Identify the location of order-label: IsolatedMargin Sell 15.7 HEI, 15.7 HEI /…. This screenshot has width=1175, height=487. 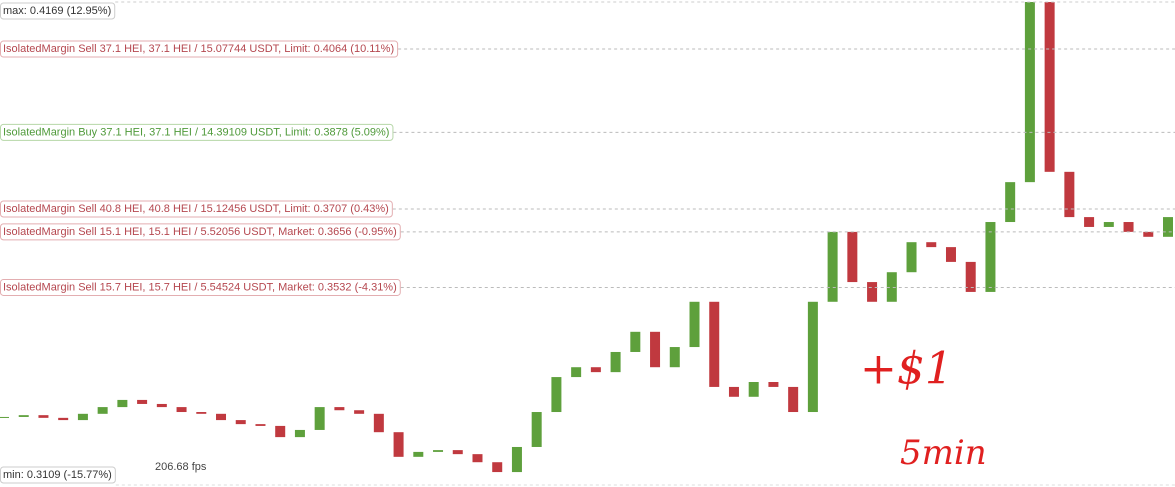
(200, 287).